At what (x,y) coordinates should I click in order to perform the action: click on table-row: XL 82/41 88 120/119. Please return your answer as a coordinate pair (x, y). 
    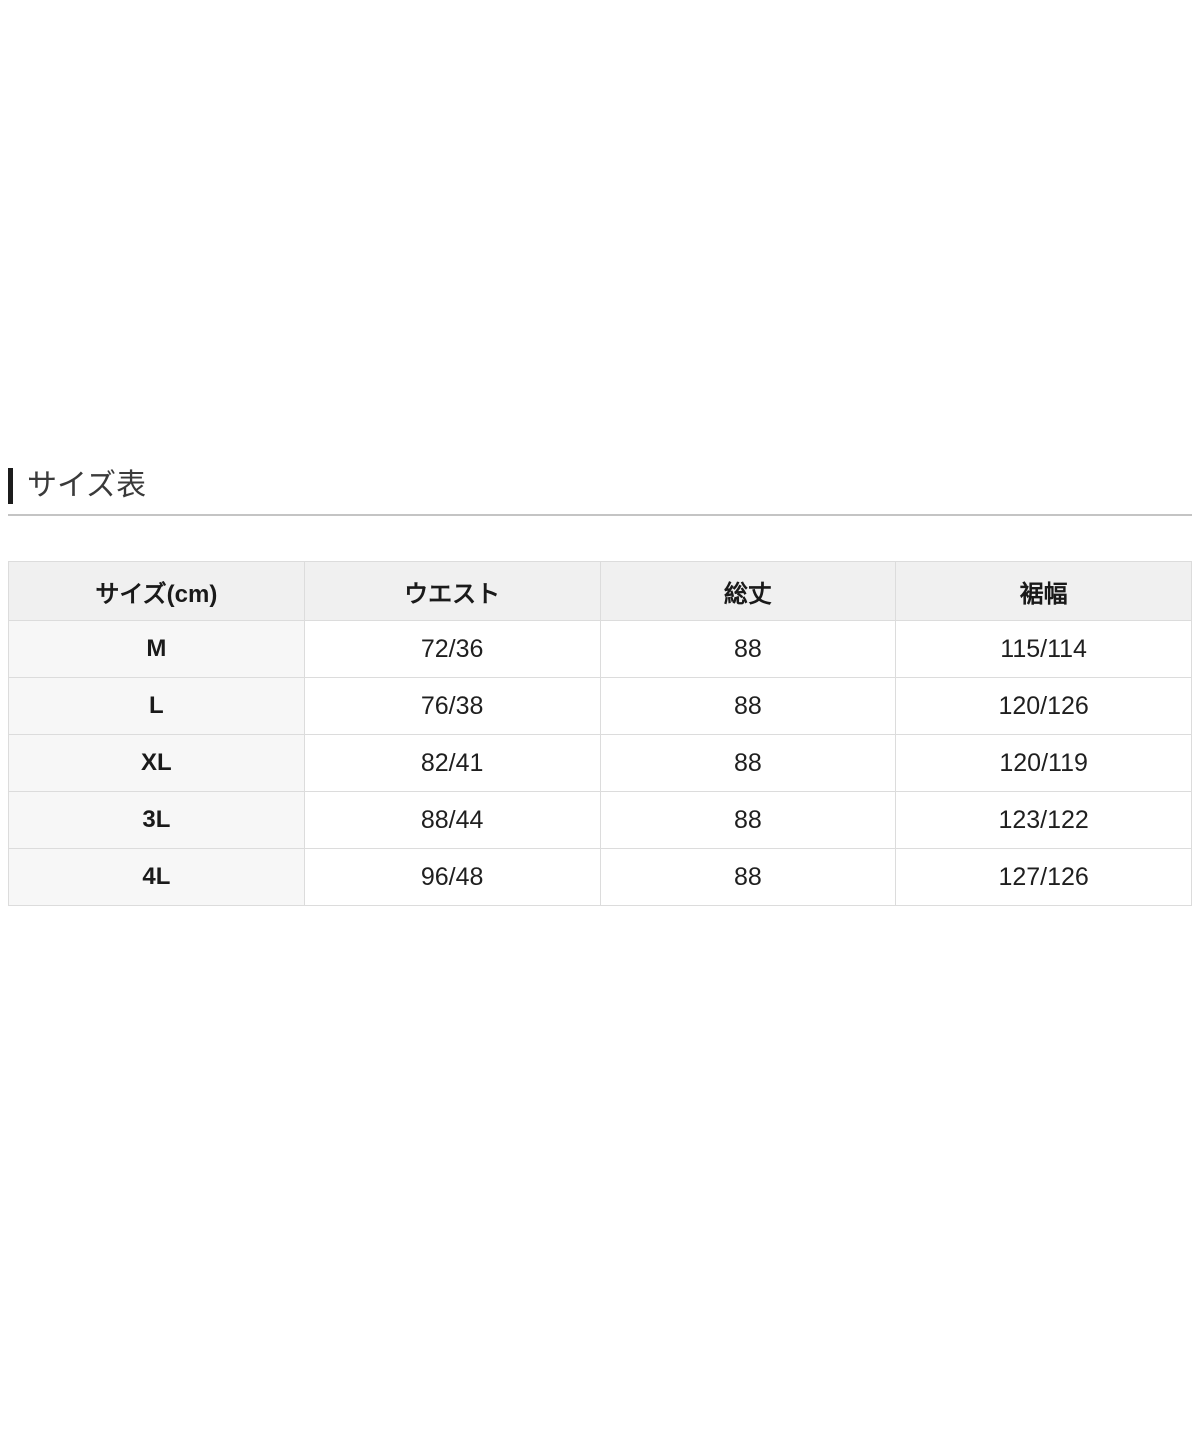
    Looking at the image, I should click on (600, 763).